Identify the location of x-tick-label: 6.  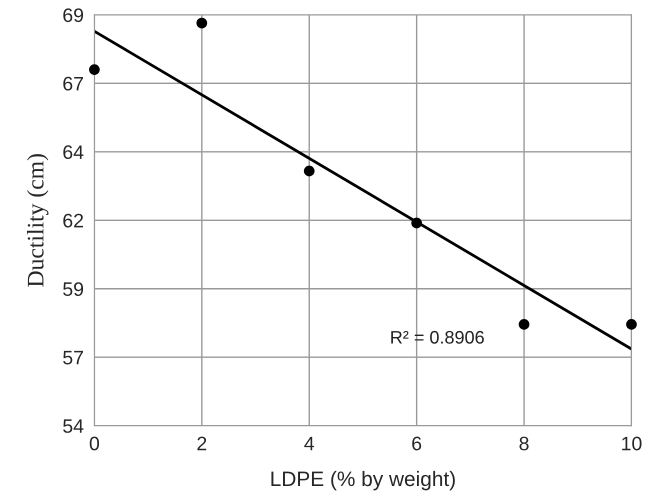
(417, 443).